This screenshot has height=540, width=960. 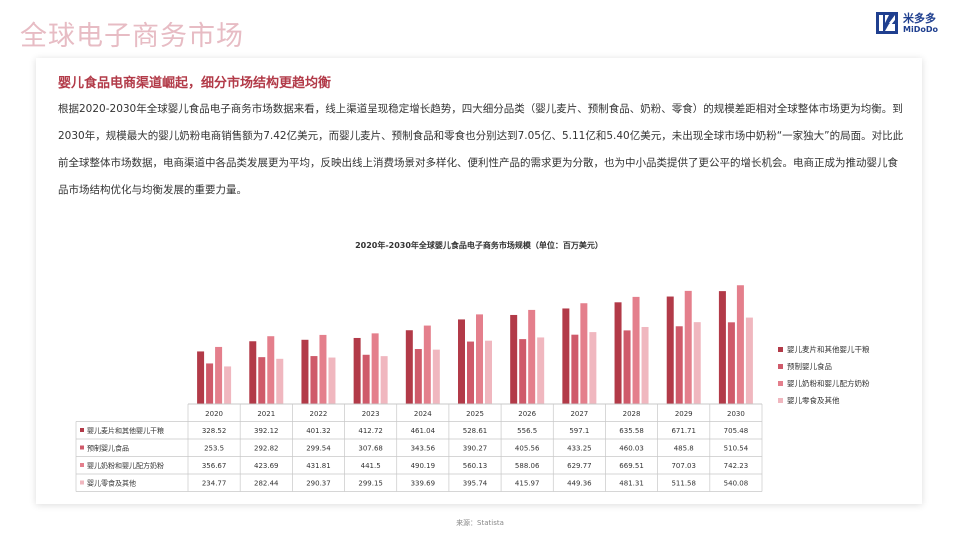 I want to click on data-label: 292.82, so click(x=266, y=449).